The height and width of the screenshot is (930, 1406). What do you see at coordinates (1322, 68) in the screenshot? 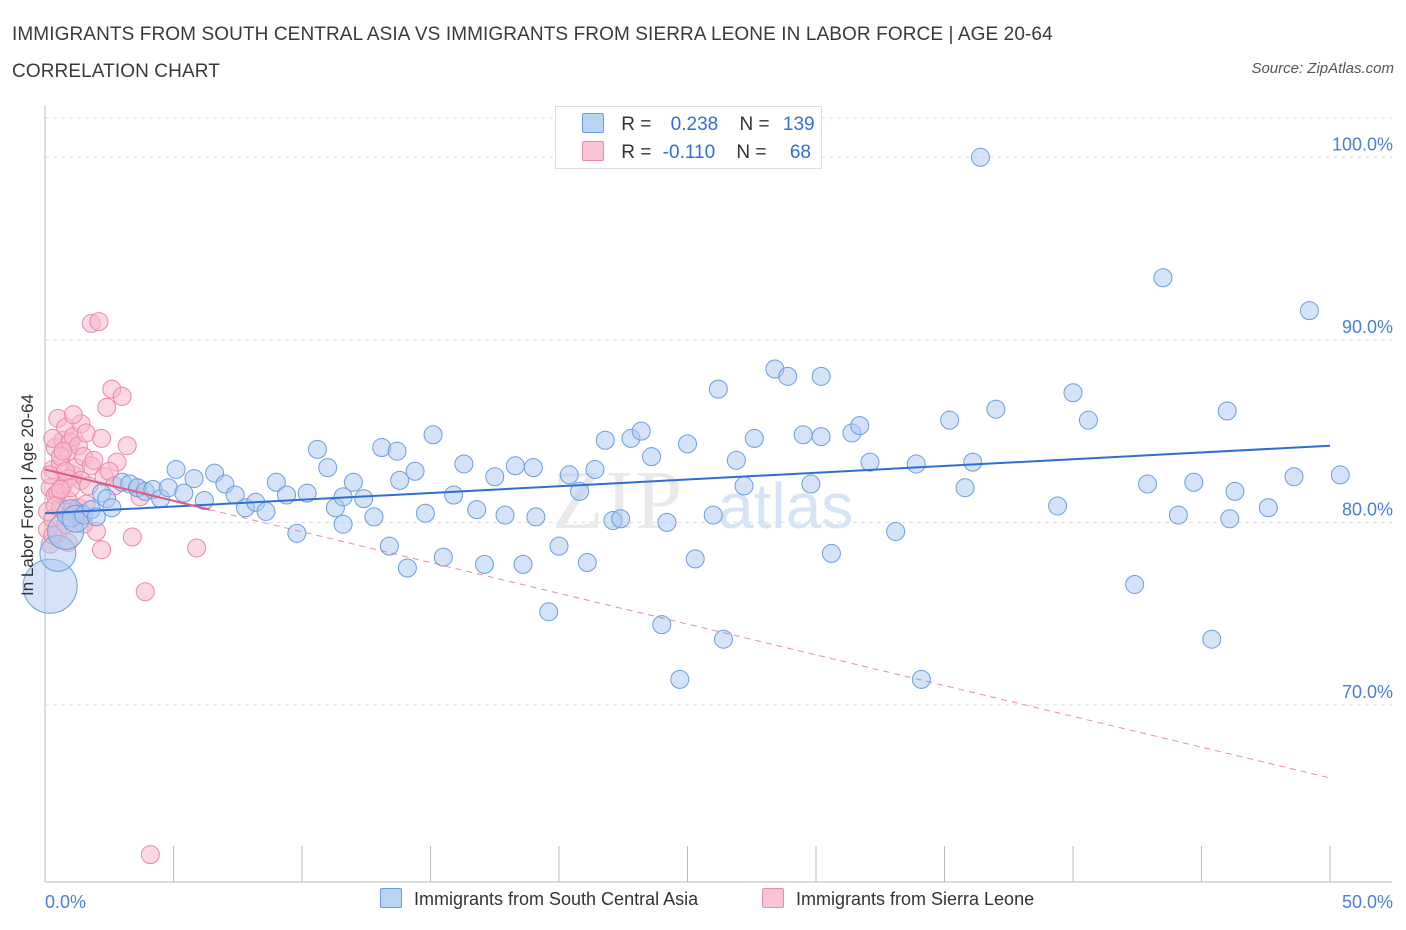
I see `source-label: Source: ZipAtlas.com` at bounding box center [1322, 68].